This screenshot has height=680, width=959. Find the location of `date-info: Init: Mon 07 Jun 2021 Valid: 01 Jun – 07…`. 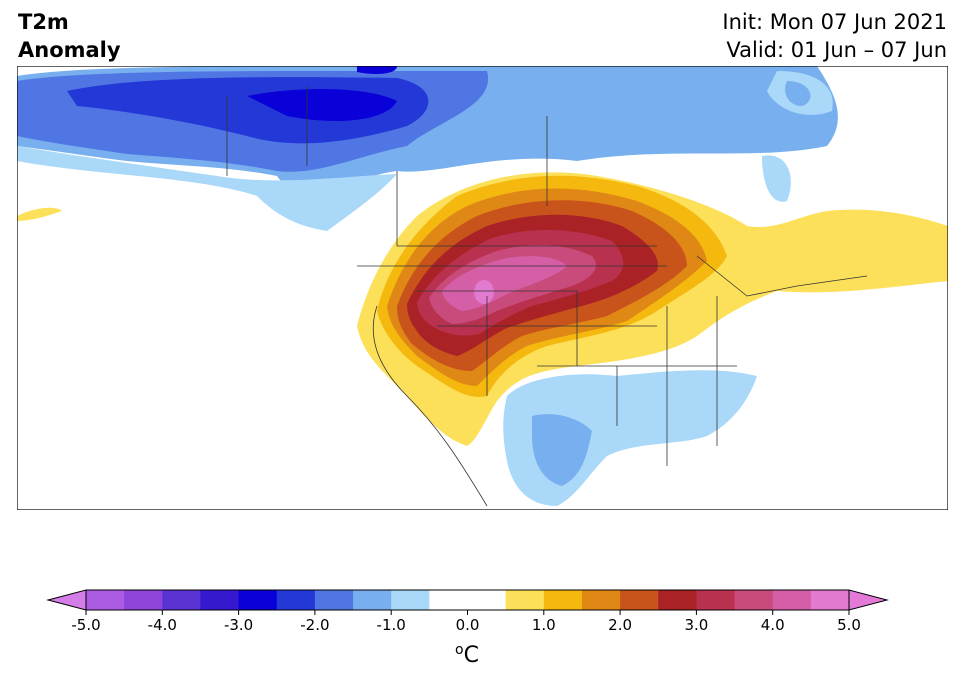

date-info: Init: Mon 07 Jun 2021 Valid: 01 Jun – 07… is located at coordinates (834, 36).